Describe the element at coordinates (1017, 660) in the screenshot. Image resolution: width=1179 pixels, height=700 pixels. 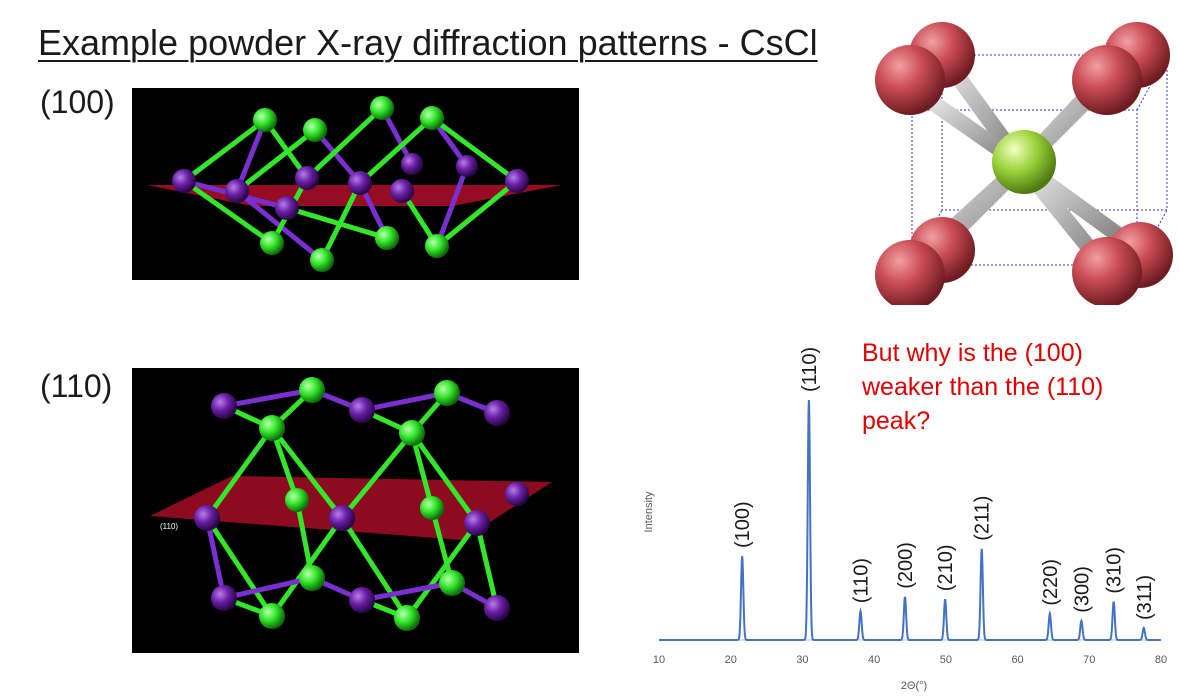
I see `x-tick-label: 60` at that location.